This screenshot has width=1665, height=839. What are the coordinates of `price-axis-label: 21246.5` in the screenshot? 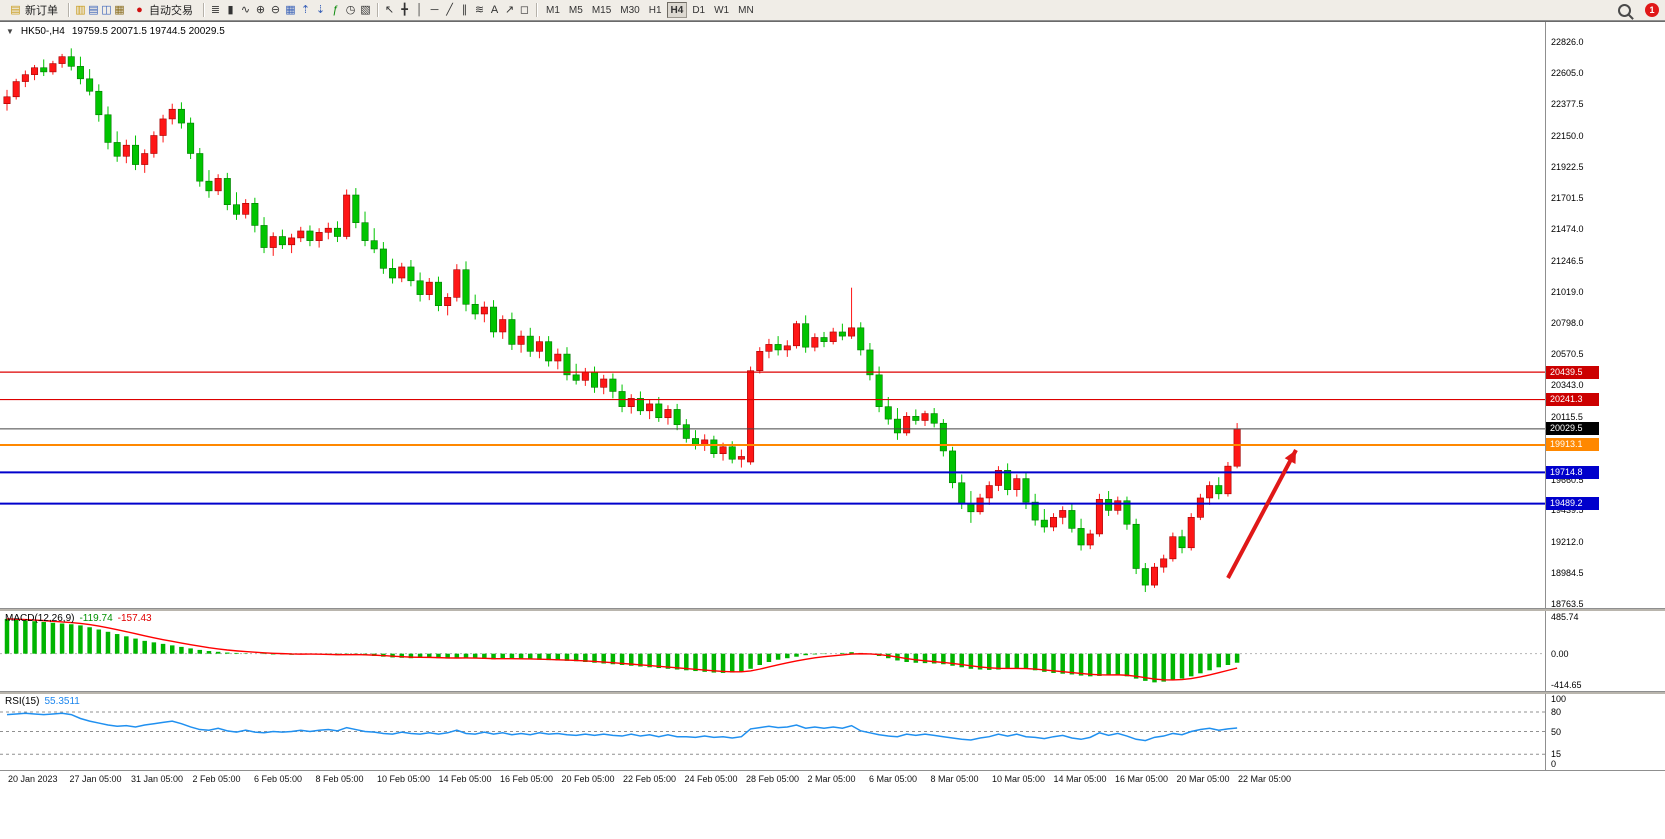 It's located at (1567, 260).